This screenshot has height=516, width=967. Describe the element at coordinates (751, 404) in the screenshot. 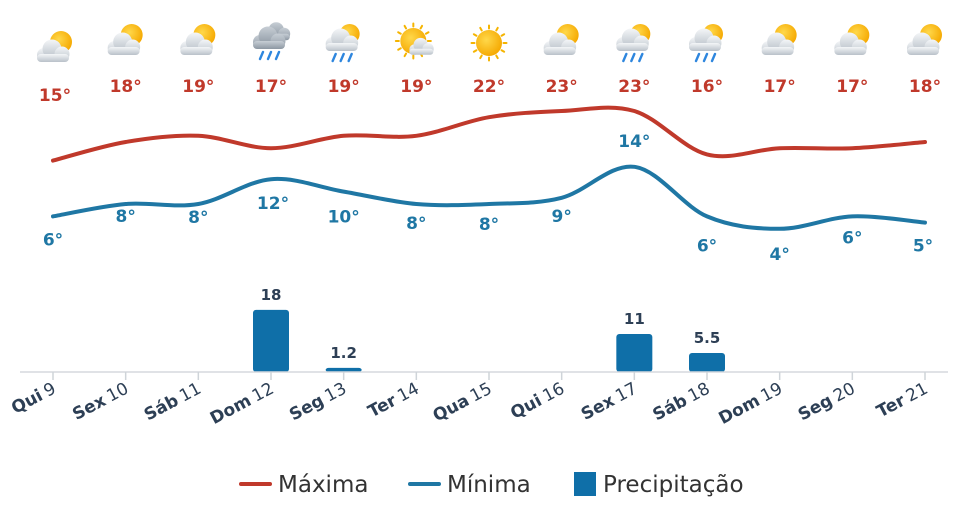

I see `x-tick-label: Dom19` at that location.